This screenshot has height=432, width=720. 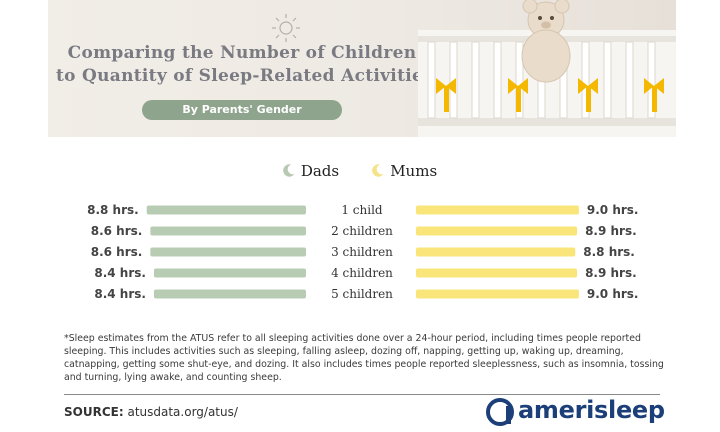 What do you see at coordinates (182, 412) in the screenshot?
I see `source-url: atusdata.org/atus/` at bounding box center [182, 412].